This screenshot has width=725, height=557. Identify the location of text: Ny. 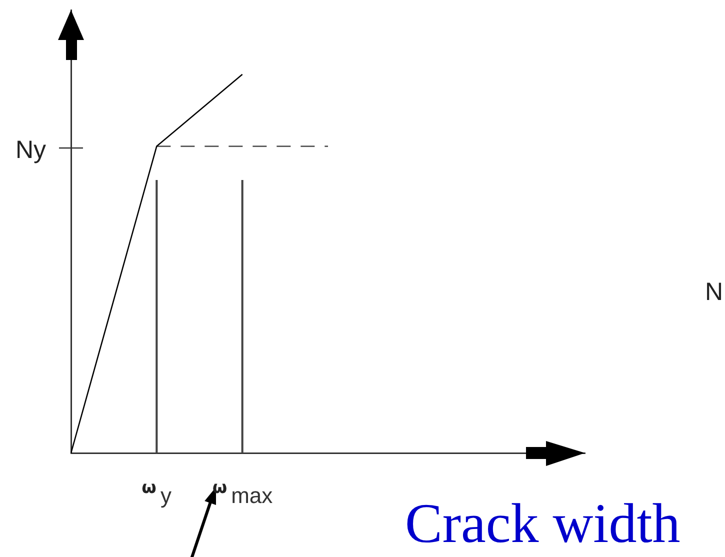
(30, 150).